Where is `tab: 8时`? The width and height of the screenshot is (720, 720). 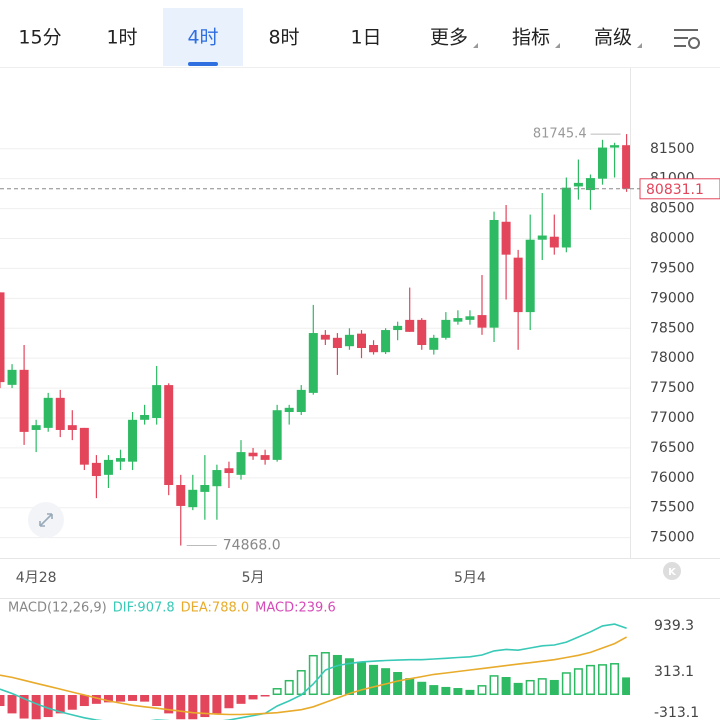 tab: 8时 is located at coordinates (283, 38).